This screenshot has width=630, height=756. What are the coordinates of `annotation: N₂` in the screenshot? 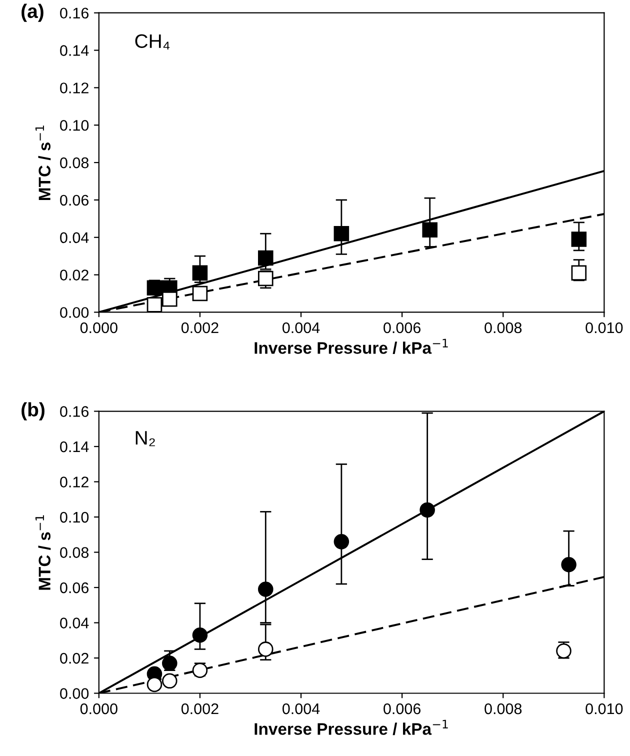 It's located at (145, 438).